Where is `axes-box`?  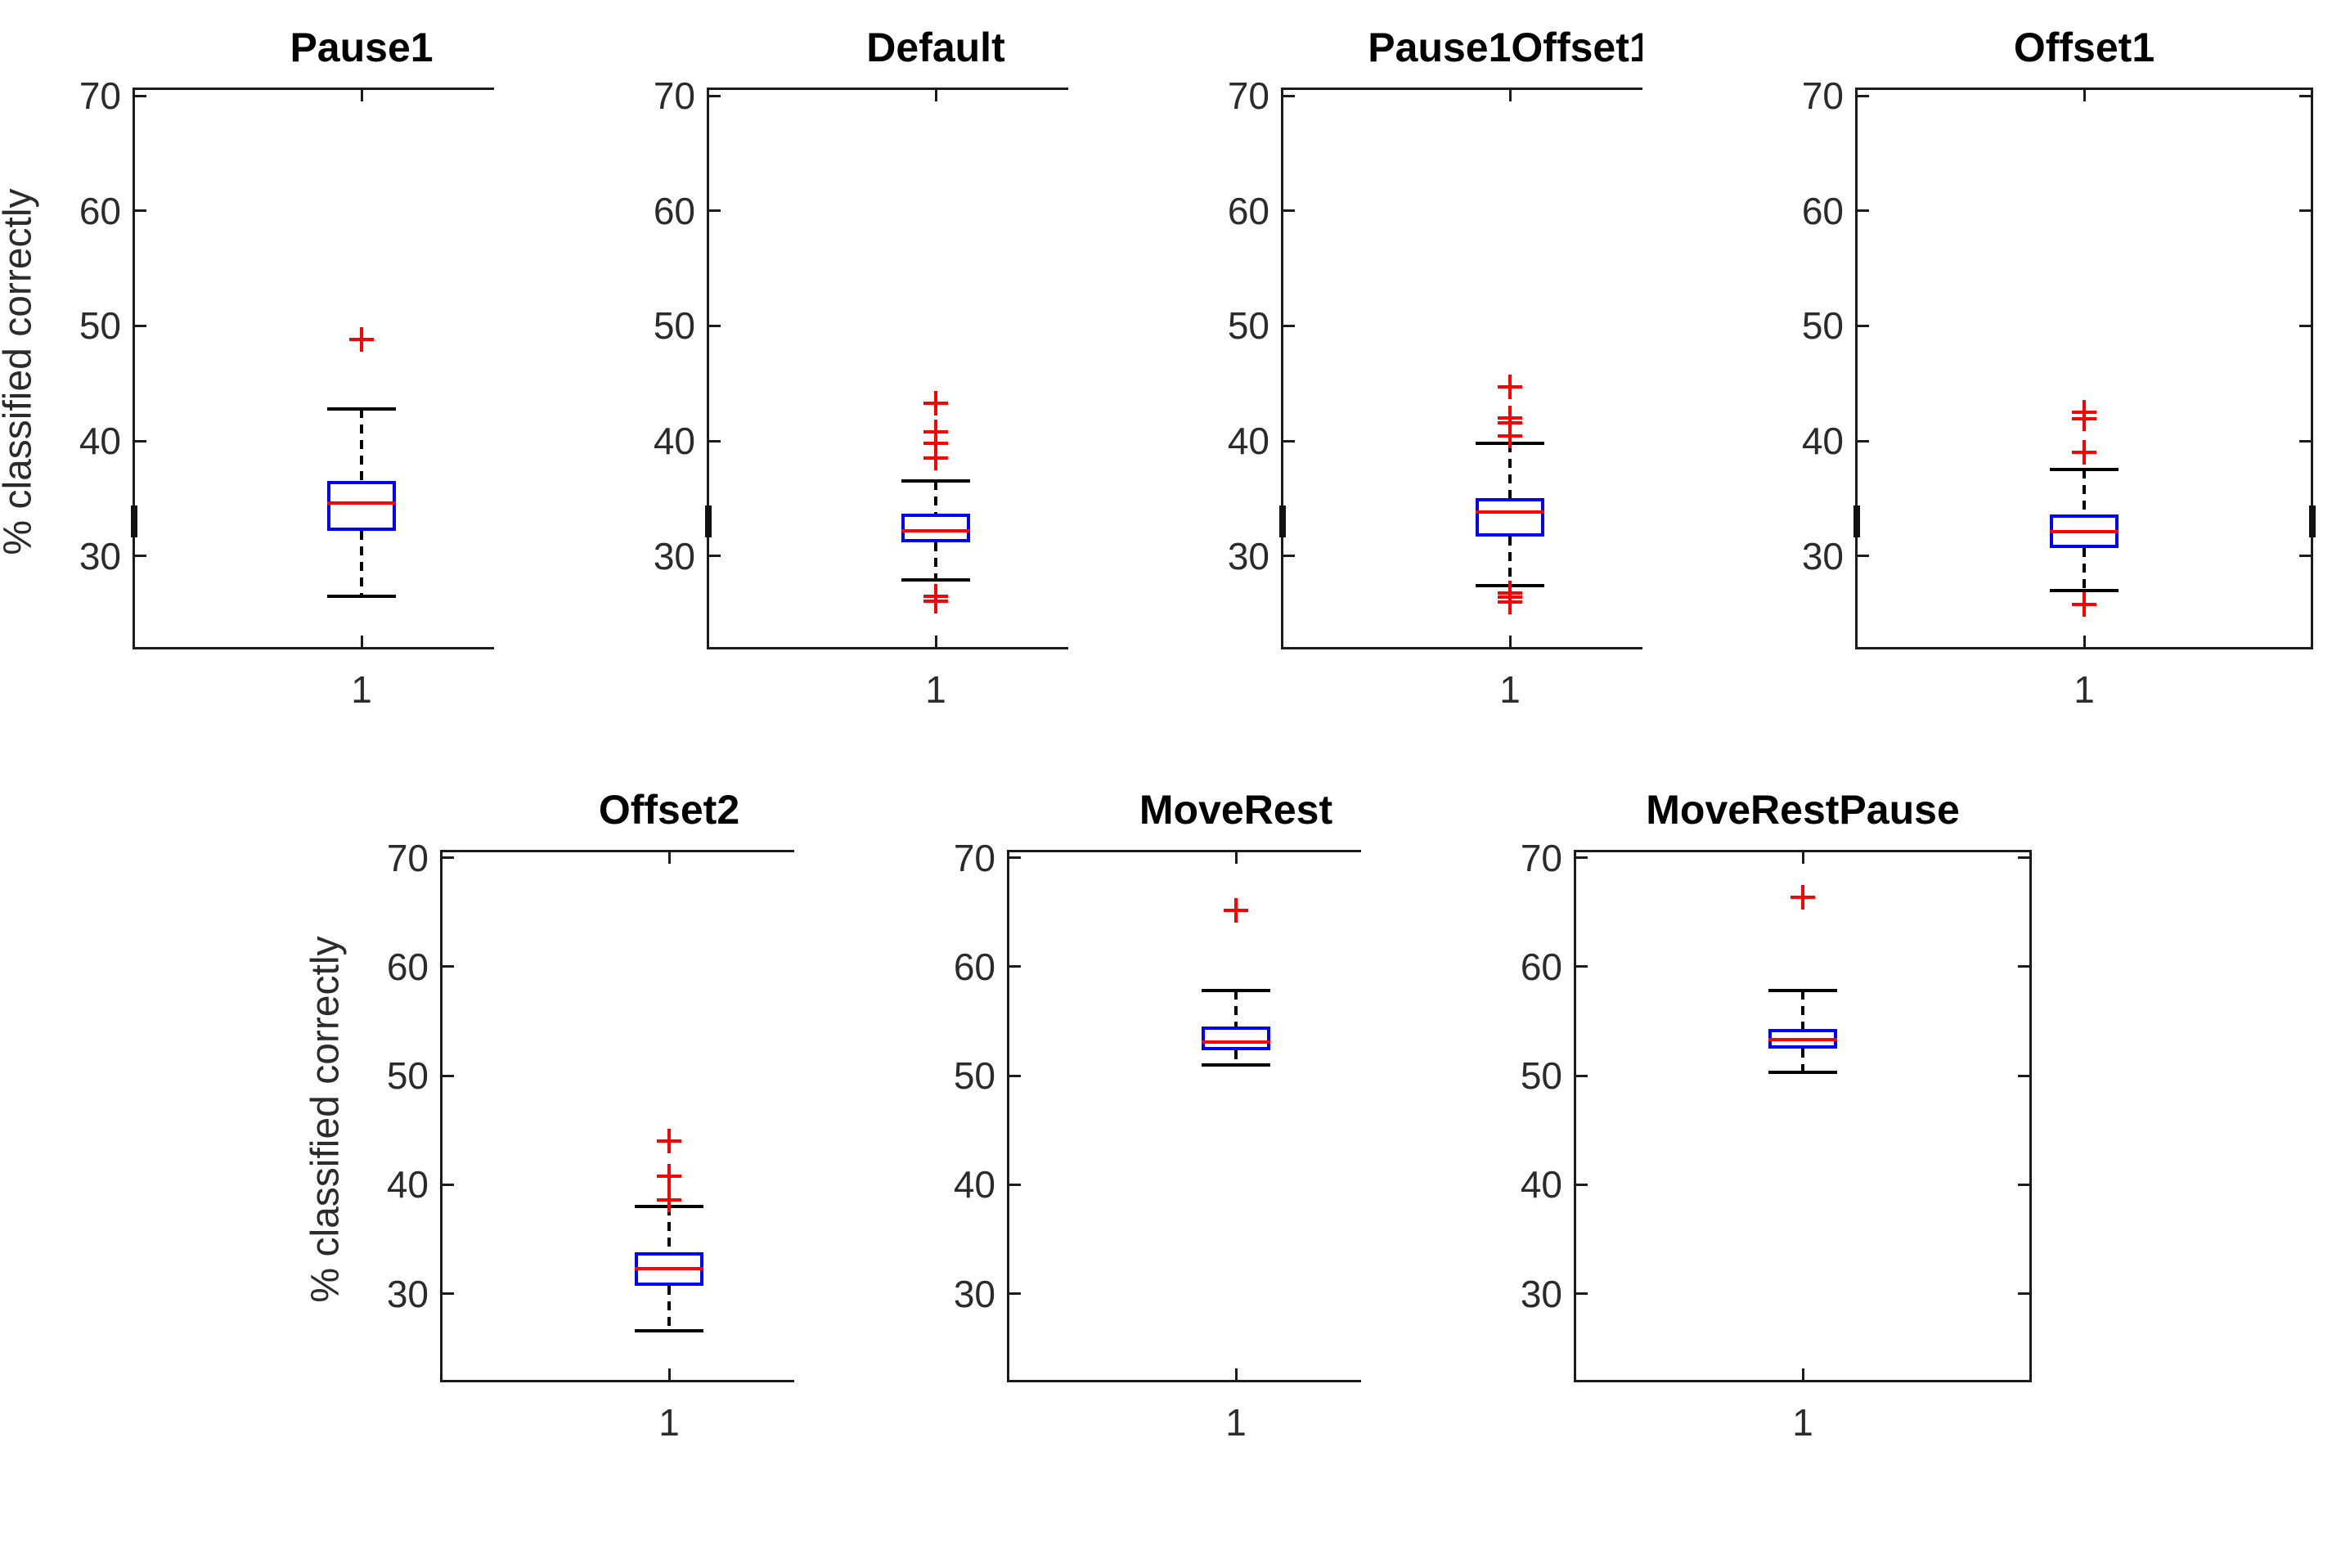
axes-box is located at coordinates (1803, 1116).